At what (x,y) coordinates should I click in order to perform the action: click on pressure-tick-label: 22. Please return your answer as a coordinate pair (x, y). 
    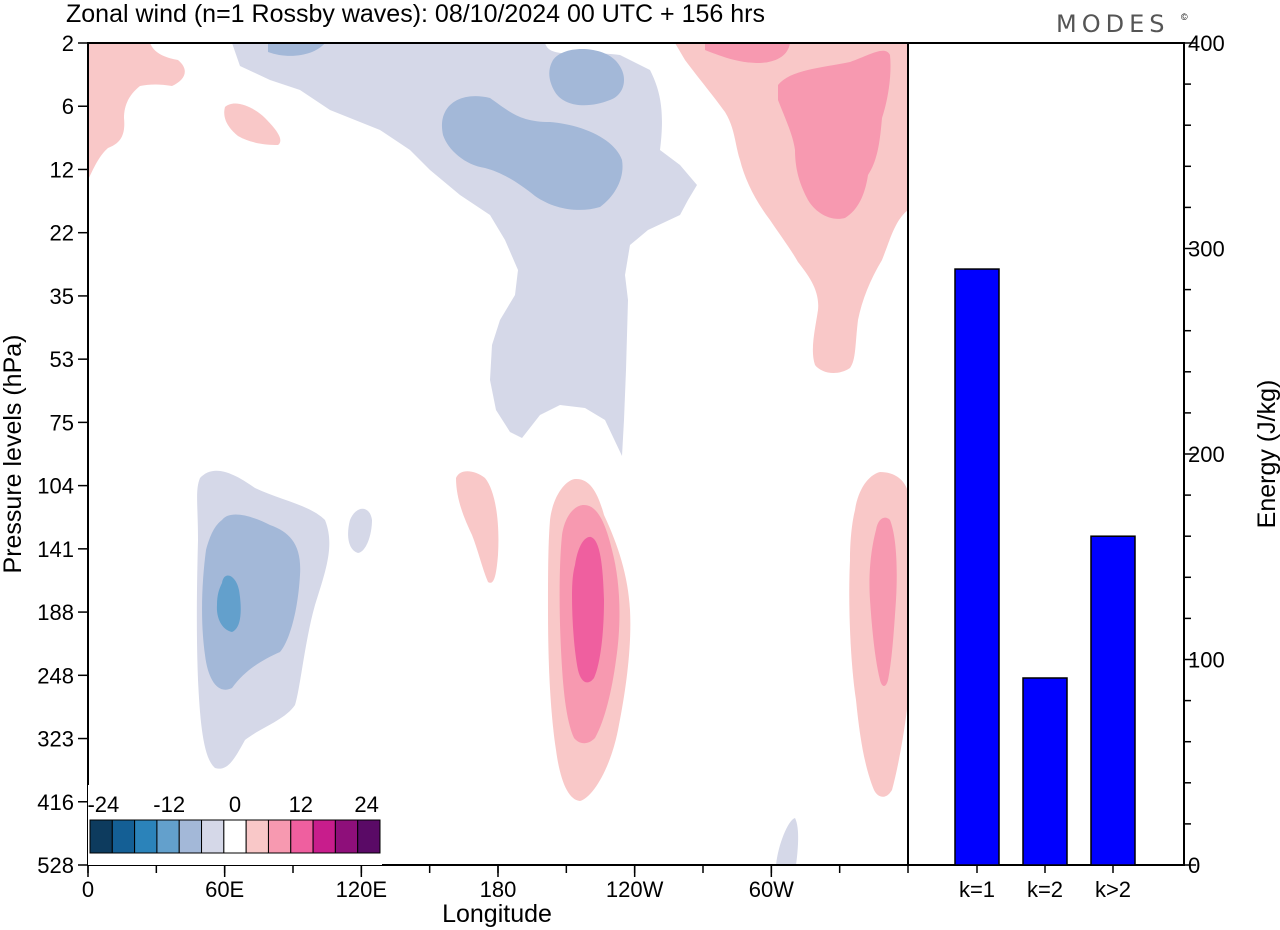
    Looking at the image, I should click on (62, 233).